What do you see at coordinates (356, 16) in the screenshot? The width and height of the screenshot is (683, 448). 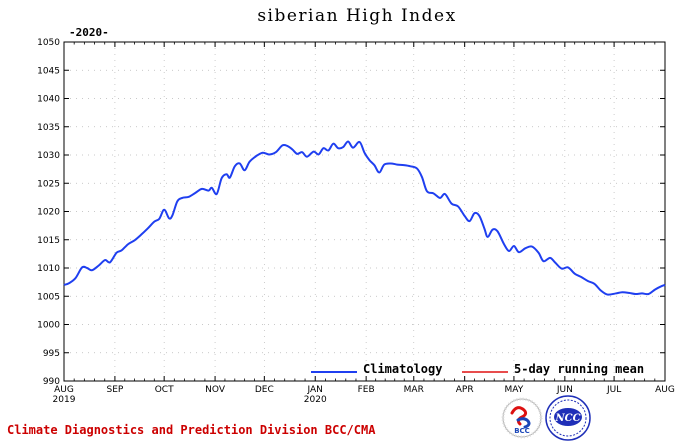 I see `chart-title: siberian High Index` at bounding box center [356, 16].